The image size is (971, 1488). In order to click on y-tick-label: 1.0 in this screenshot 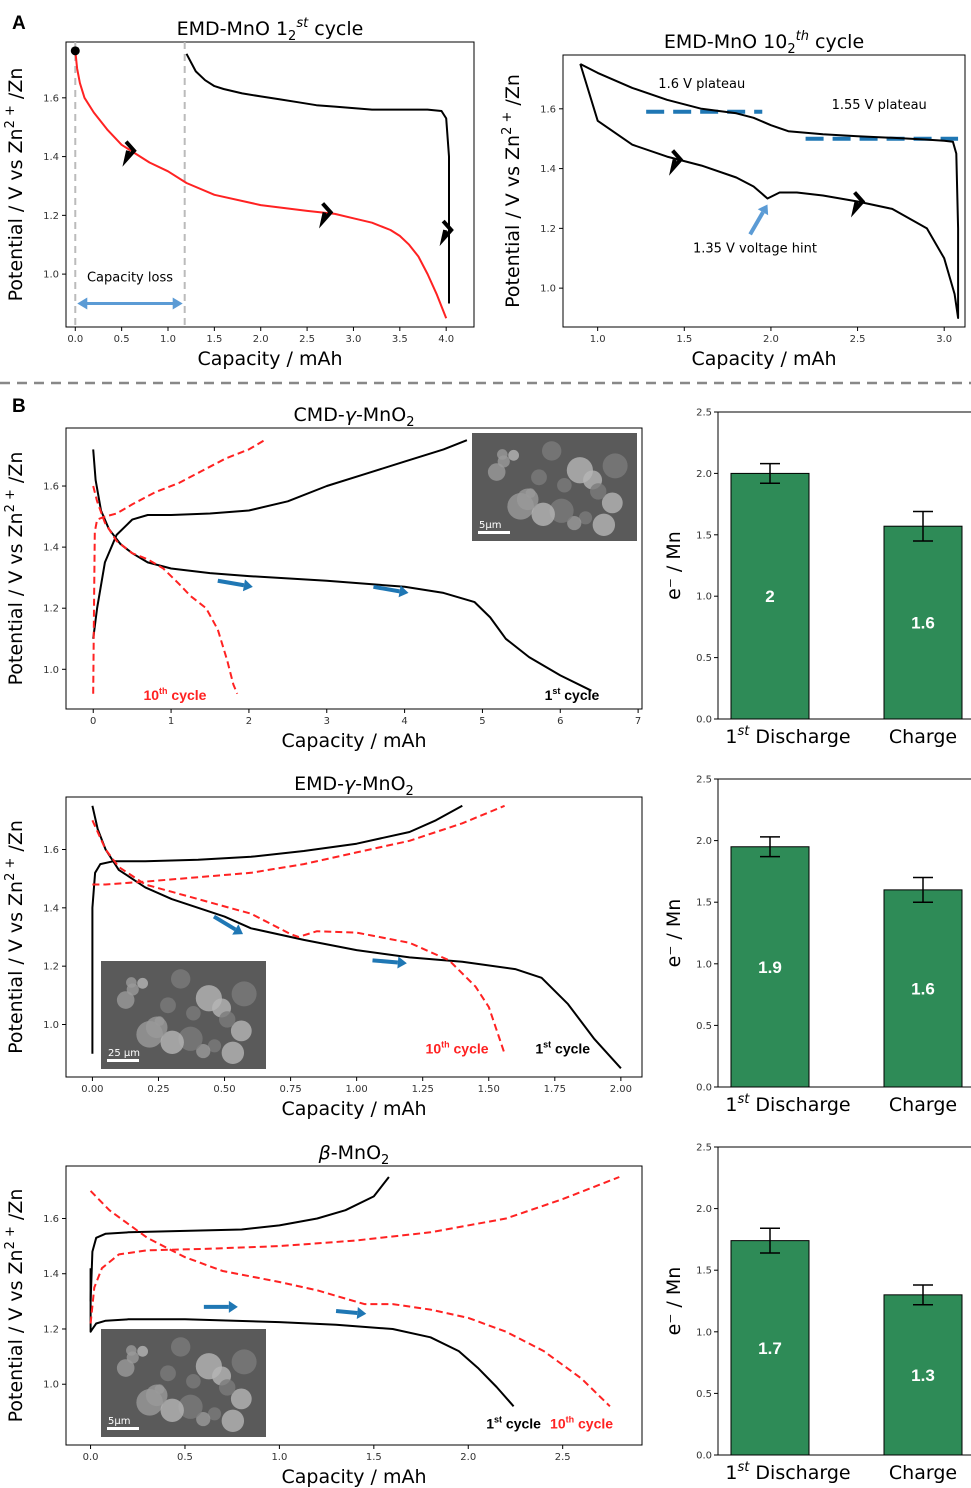, I will do `click(51, 275)`.